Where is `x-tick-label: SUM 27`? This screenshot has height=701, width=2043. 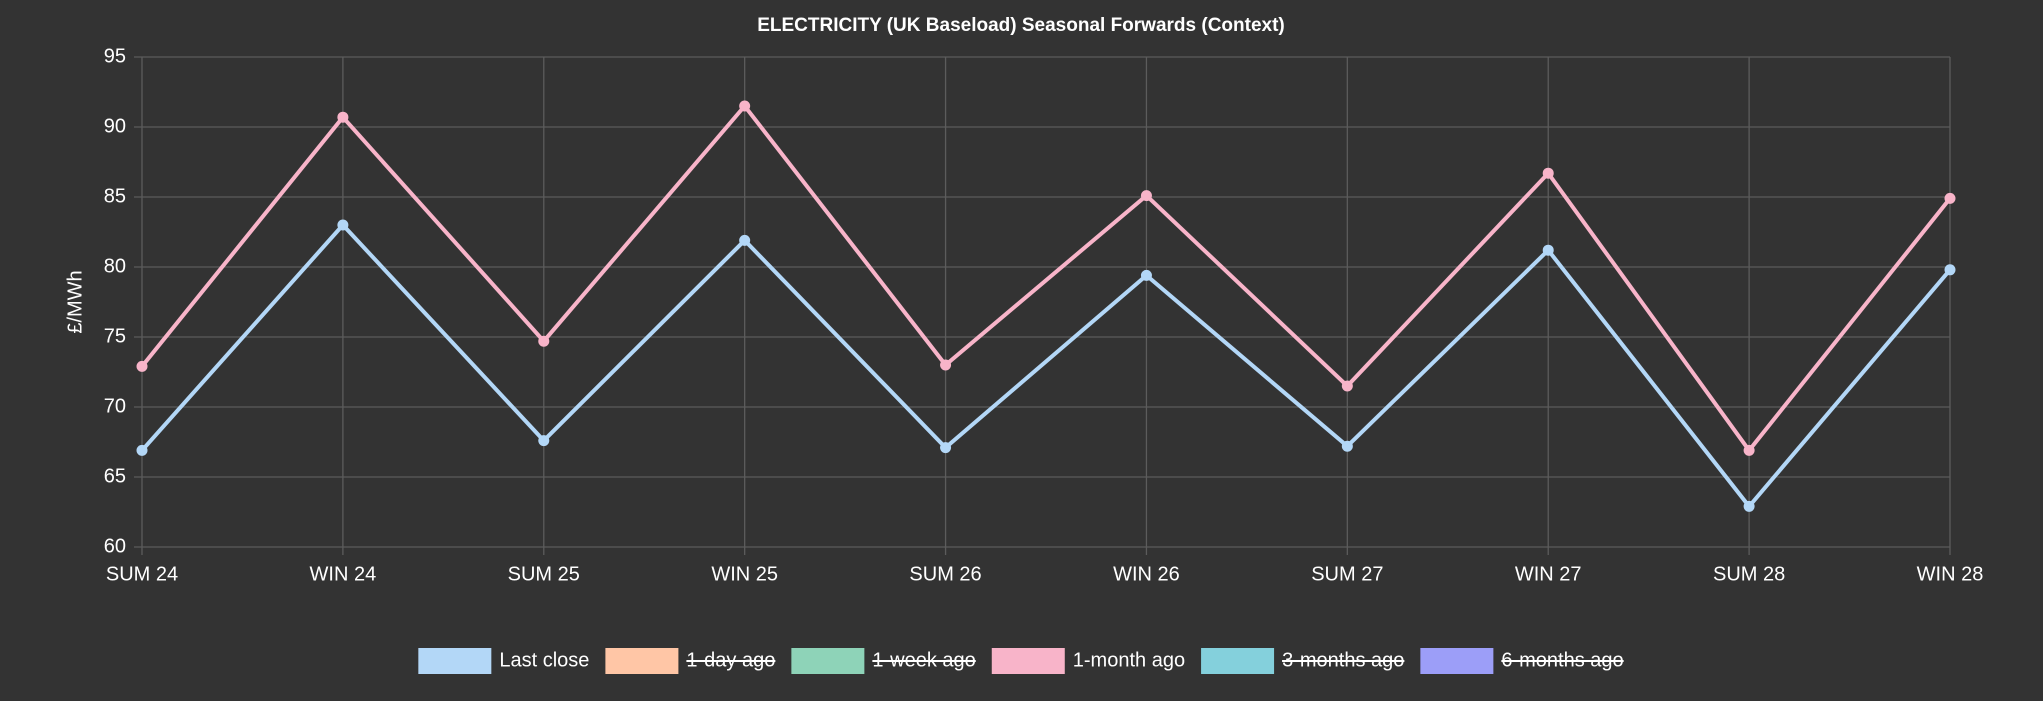 x-tick-label: SUM 27 is located at coordinates (1347, 574).